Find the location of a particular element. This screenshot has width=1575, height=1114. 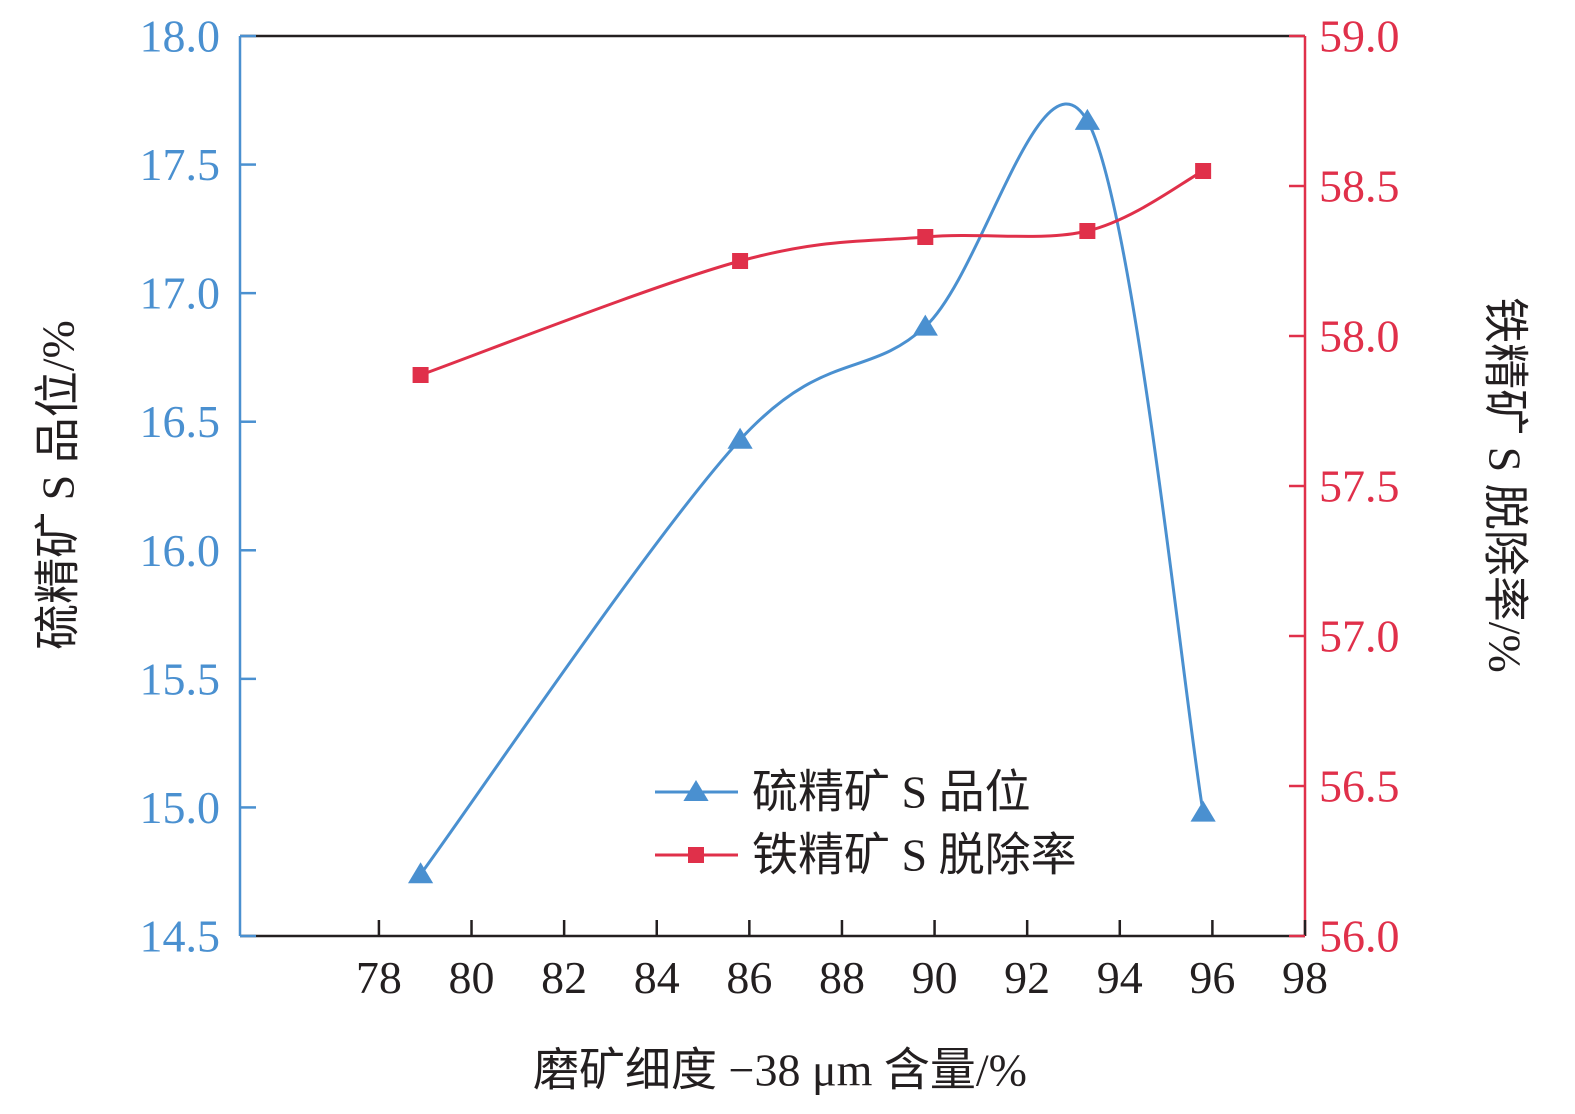

x-tick-label: 86 is located at coordinates (749, 977).